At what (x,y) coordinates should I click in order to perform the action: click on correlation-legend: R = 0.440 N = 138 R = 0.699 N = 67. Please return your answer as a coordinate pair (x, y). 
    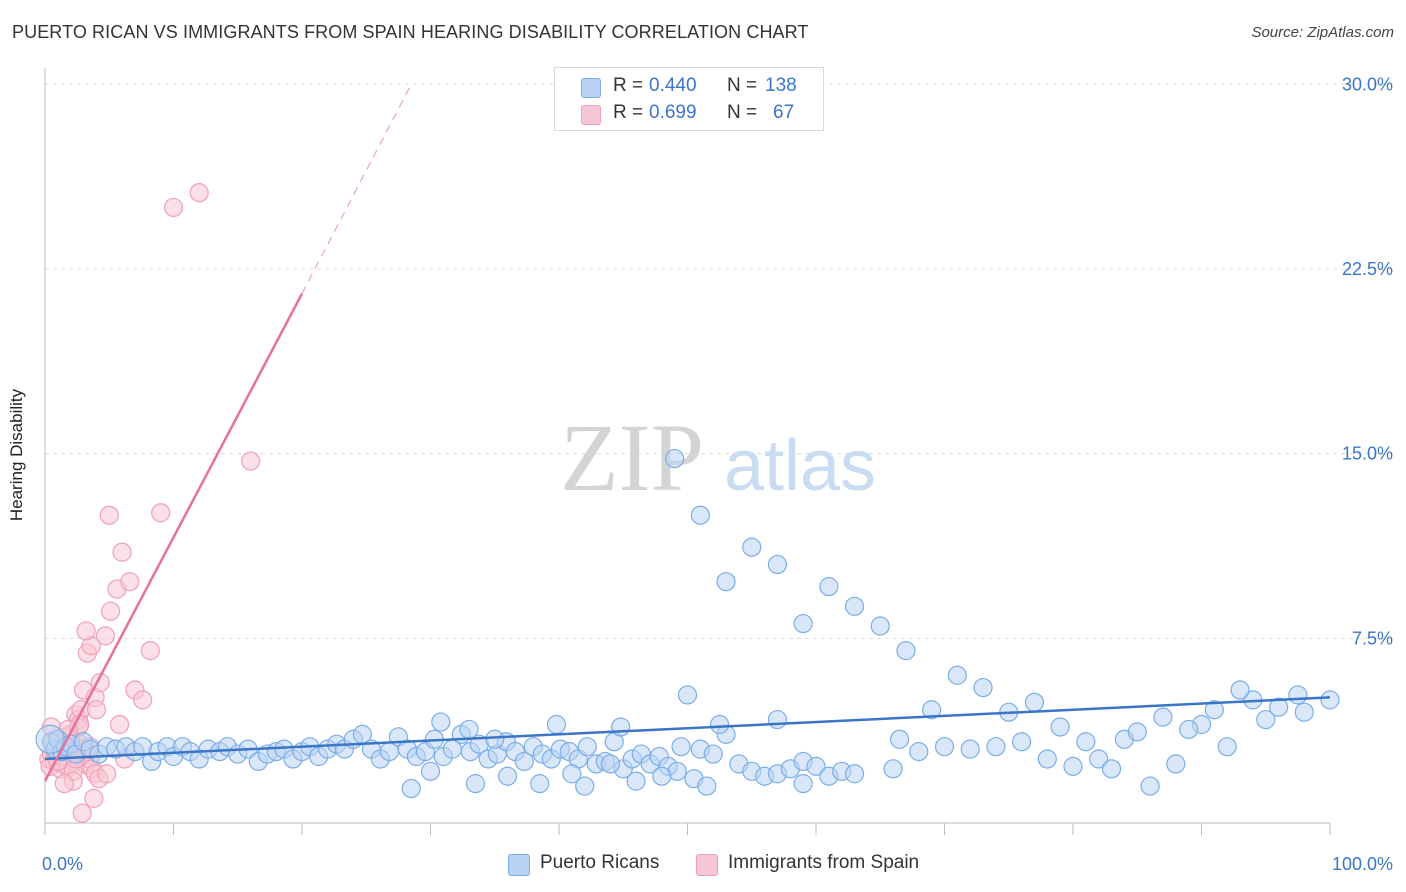
    Looking at the image, I should click on (689, 99).